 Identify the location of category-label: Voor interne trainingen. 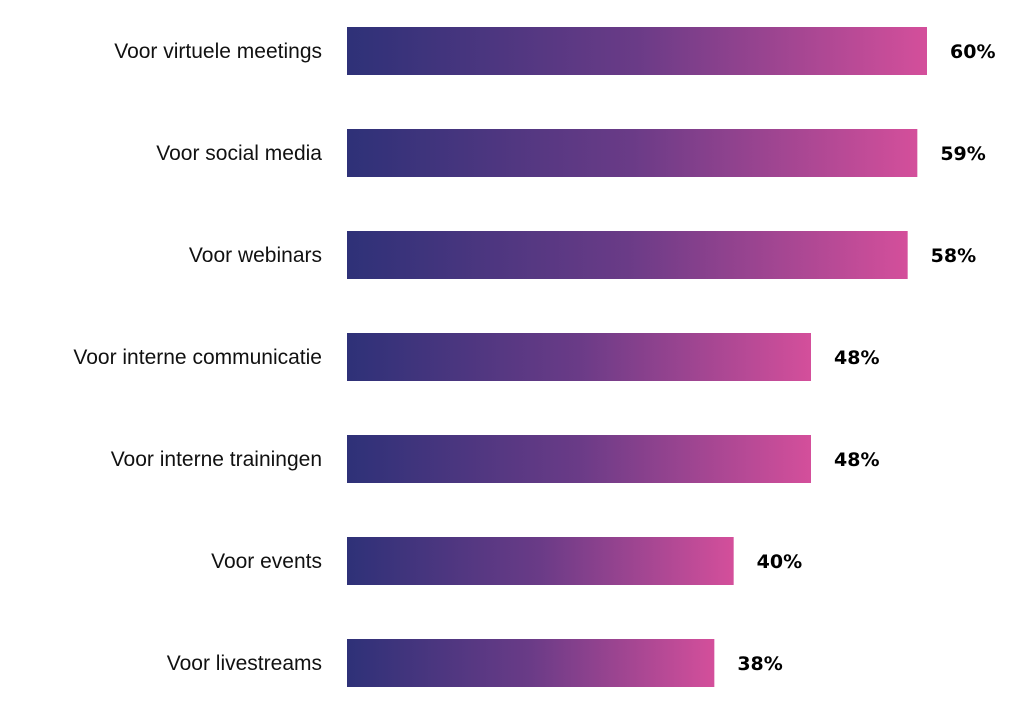
(216, 459).